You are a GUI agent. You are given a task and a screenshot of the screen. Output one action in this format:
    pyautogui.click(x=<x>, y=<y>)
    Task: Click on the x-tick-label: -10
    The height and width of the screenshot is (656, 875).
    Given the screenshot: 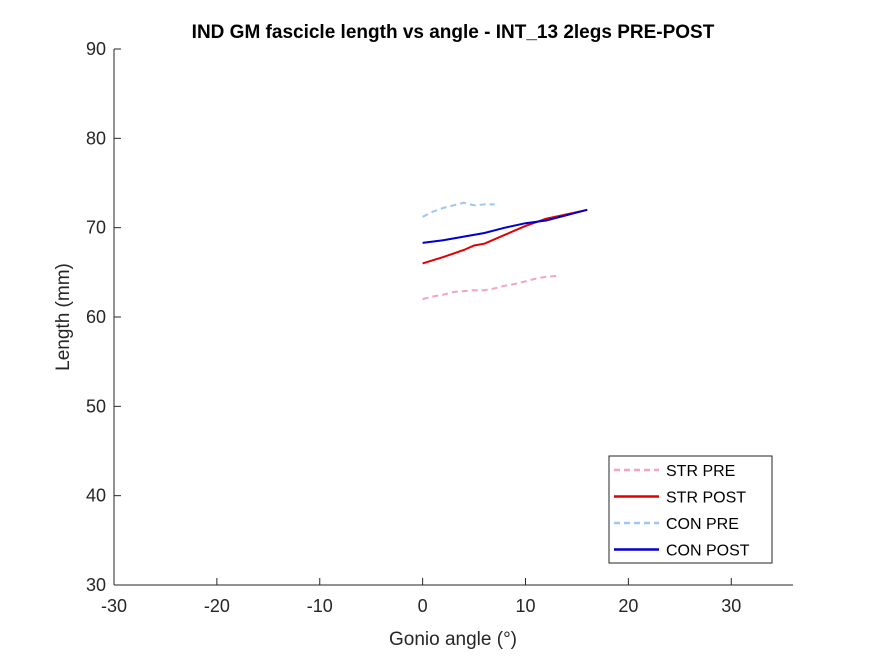 What is the action you would take?
    pyautogui.click(x=320, y=606)
    